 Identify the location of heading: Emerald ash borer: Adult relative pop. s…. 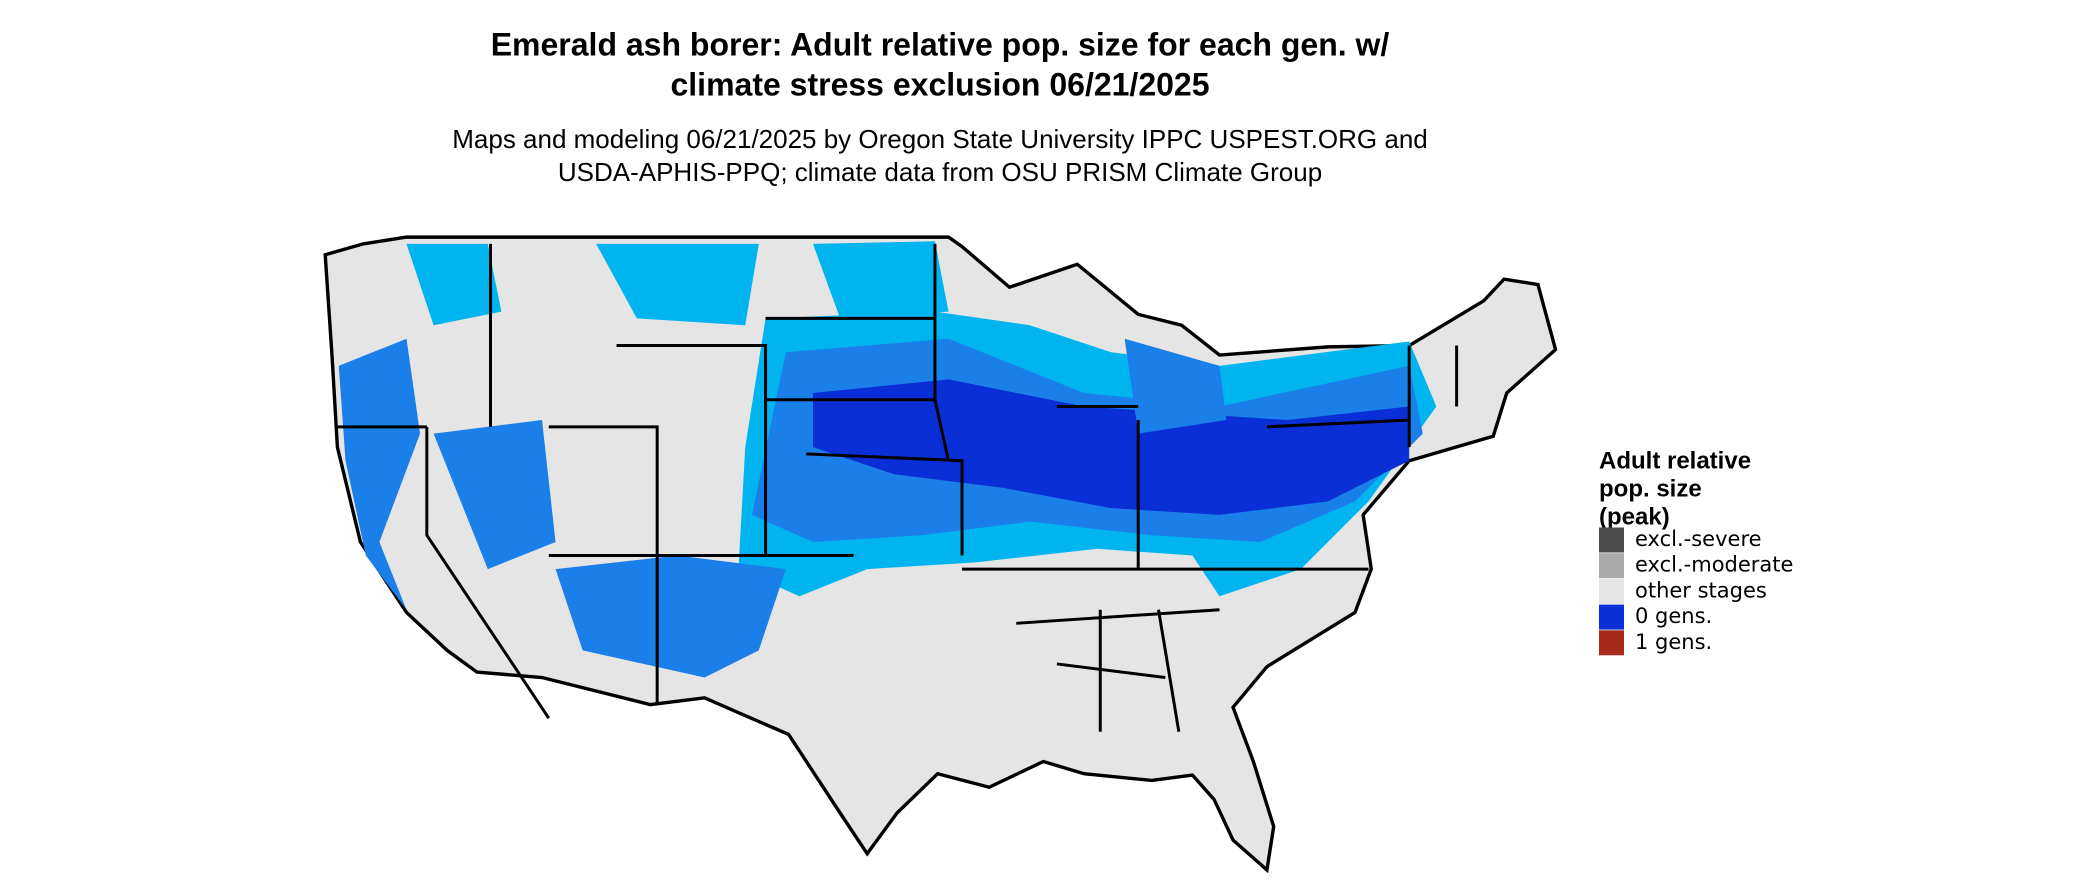
(940, 106).